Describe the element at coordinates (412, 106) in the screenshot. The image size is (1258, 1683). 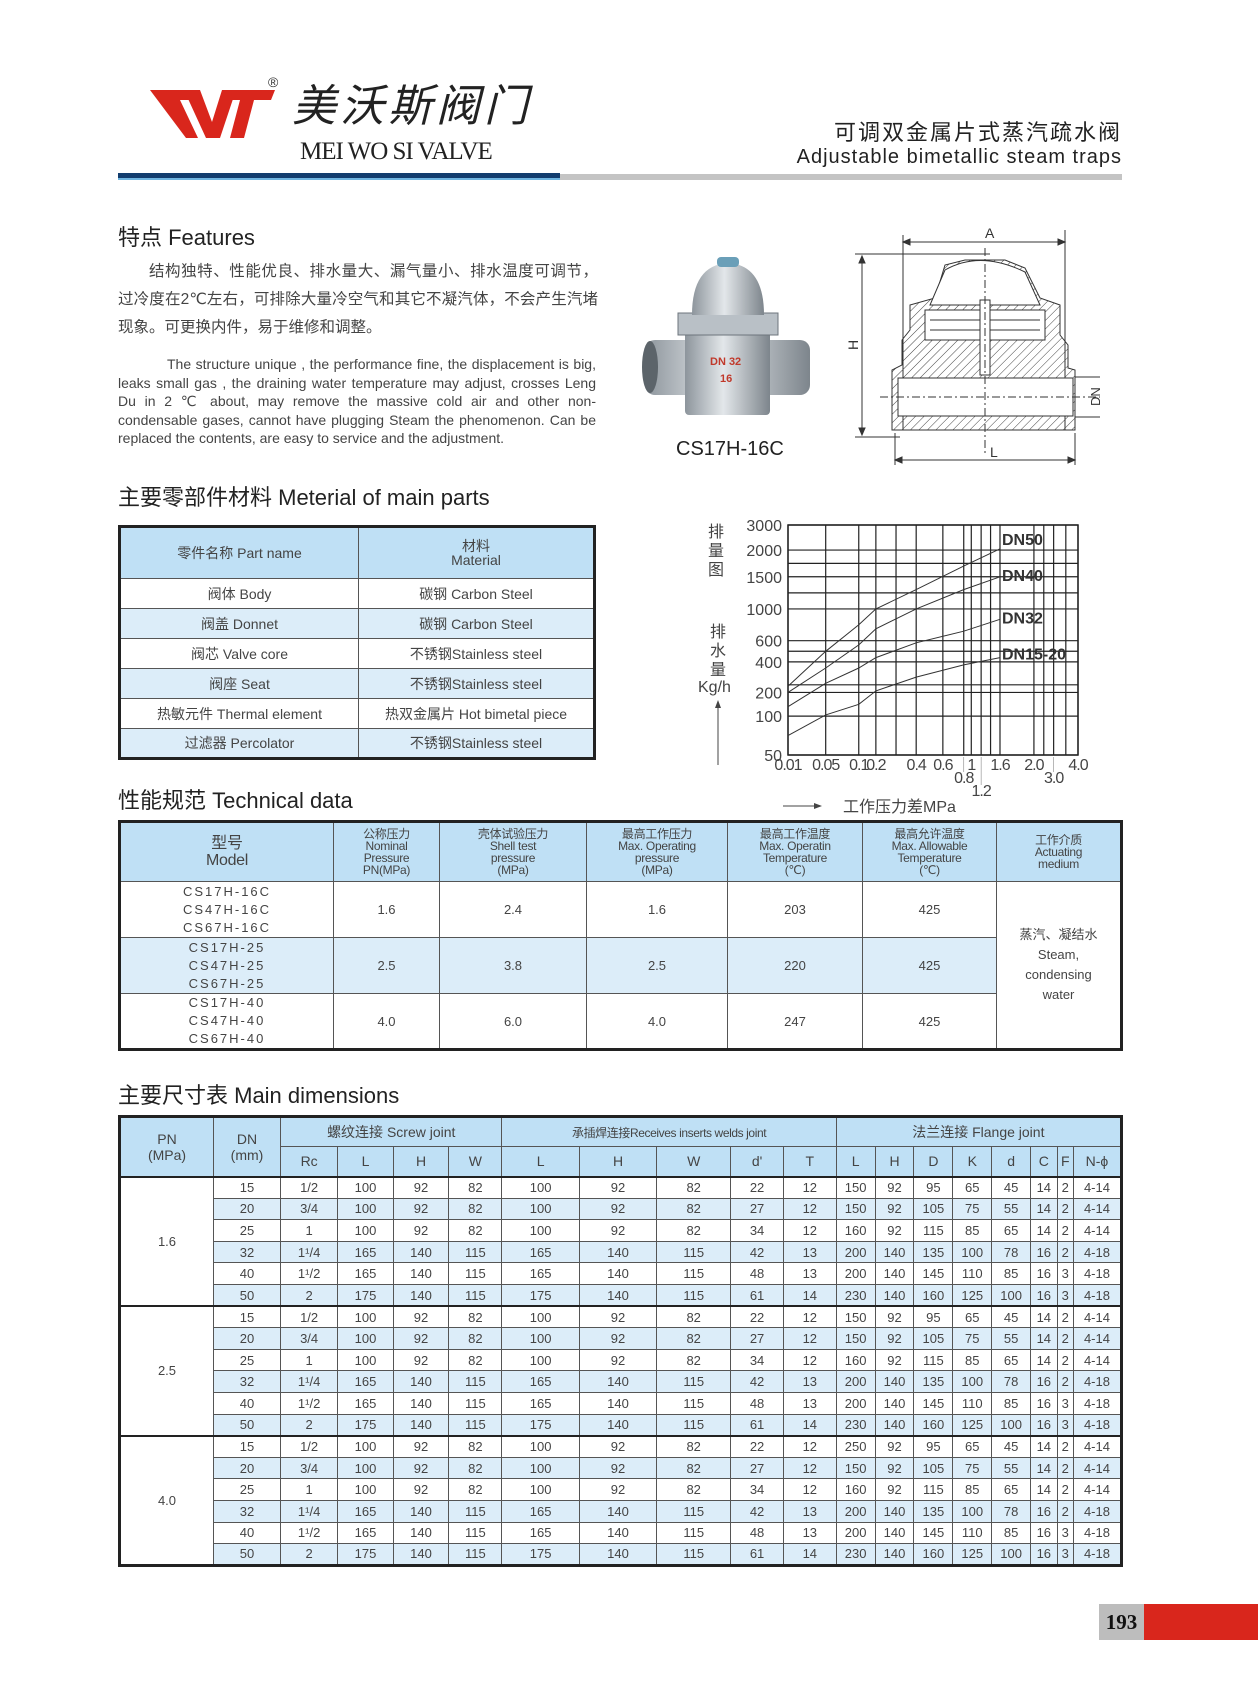
I see `brand-name-cn: 美沃斯阀门` at that location.